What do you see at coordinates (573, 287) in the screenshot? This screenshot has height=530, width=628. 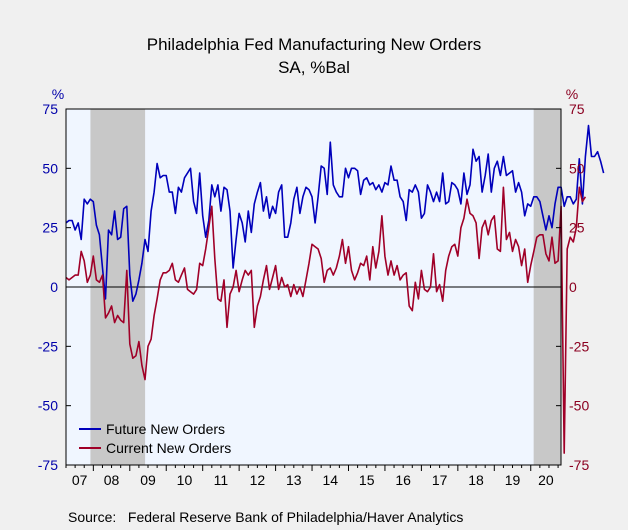 I see `right-tick-label: 0` at bounding box center [573, 287].